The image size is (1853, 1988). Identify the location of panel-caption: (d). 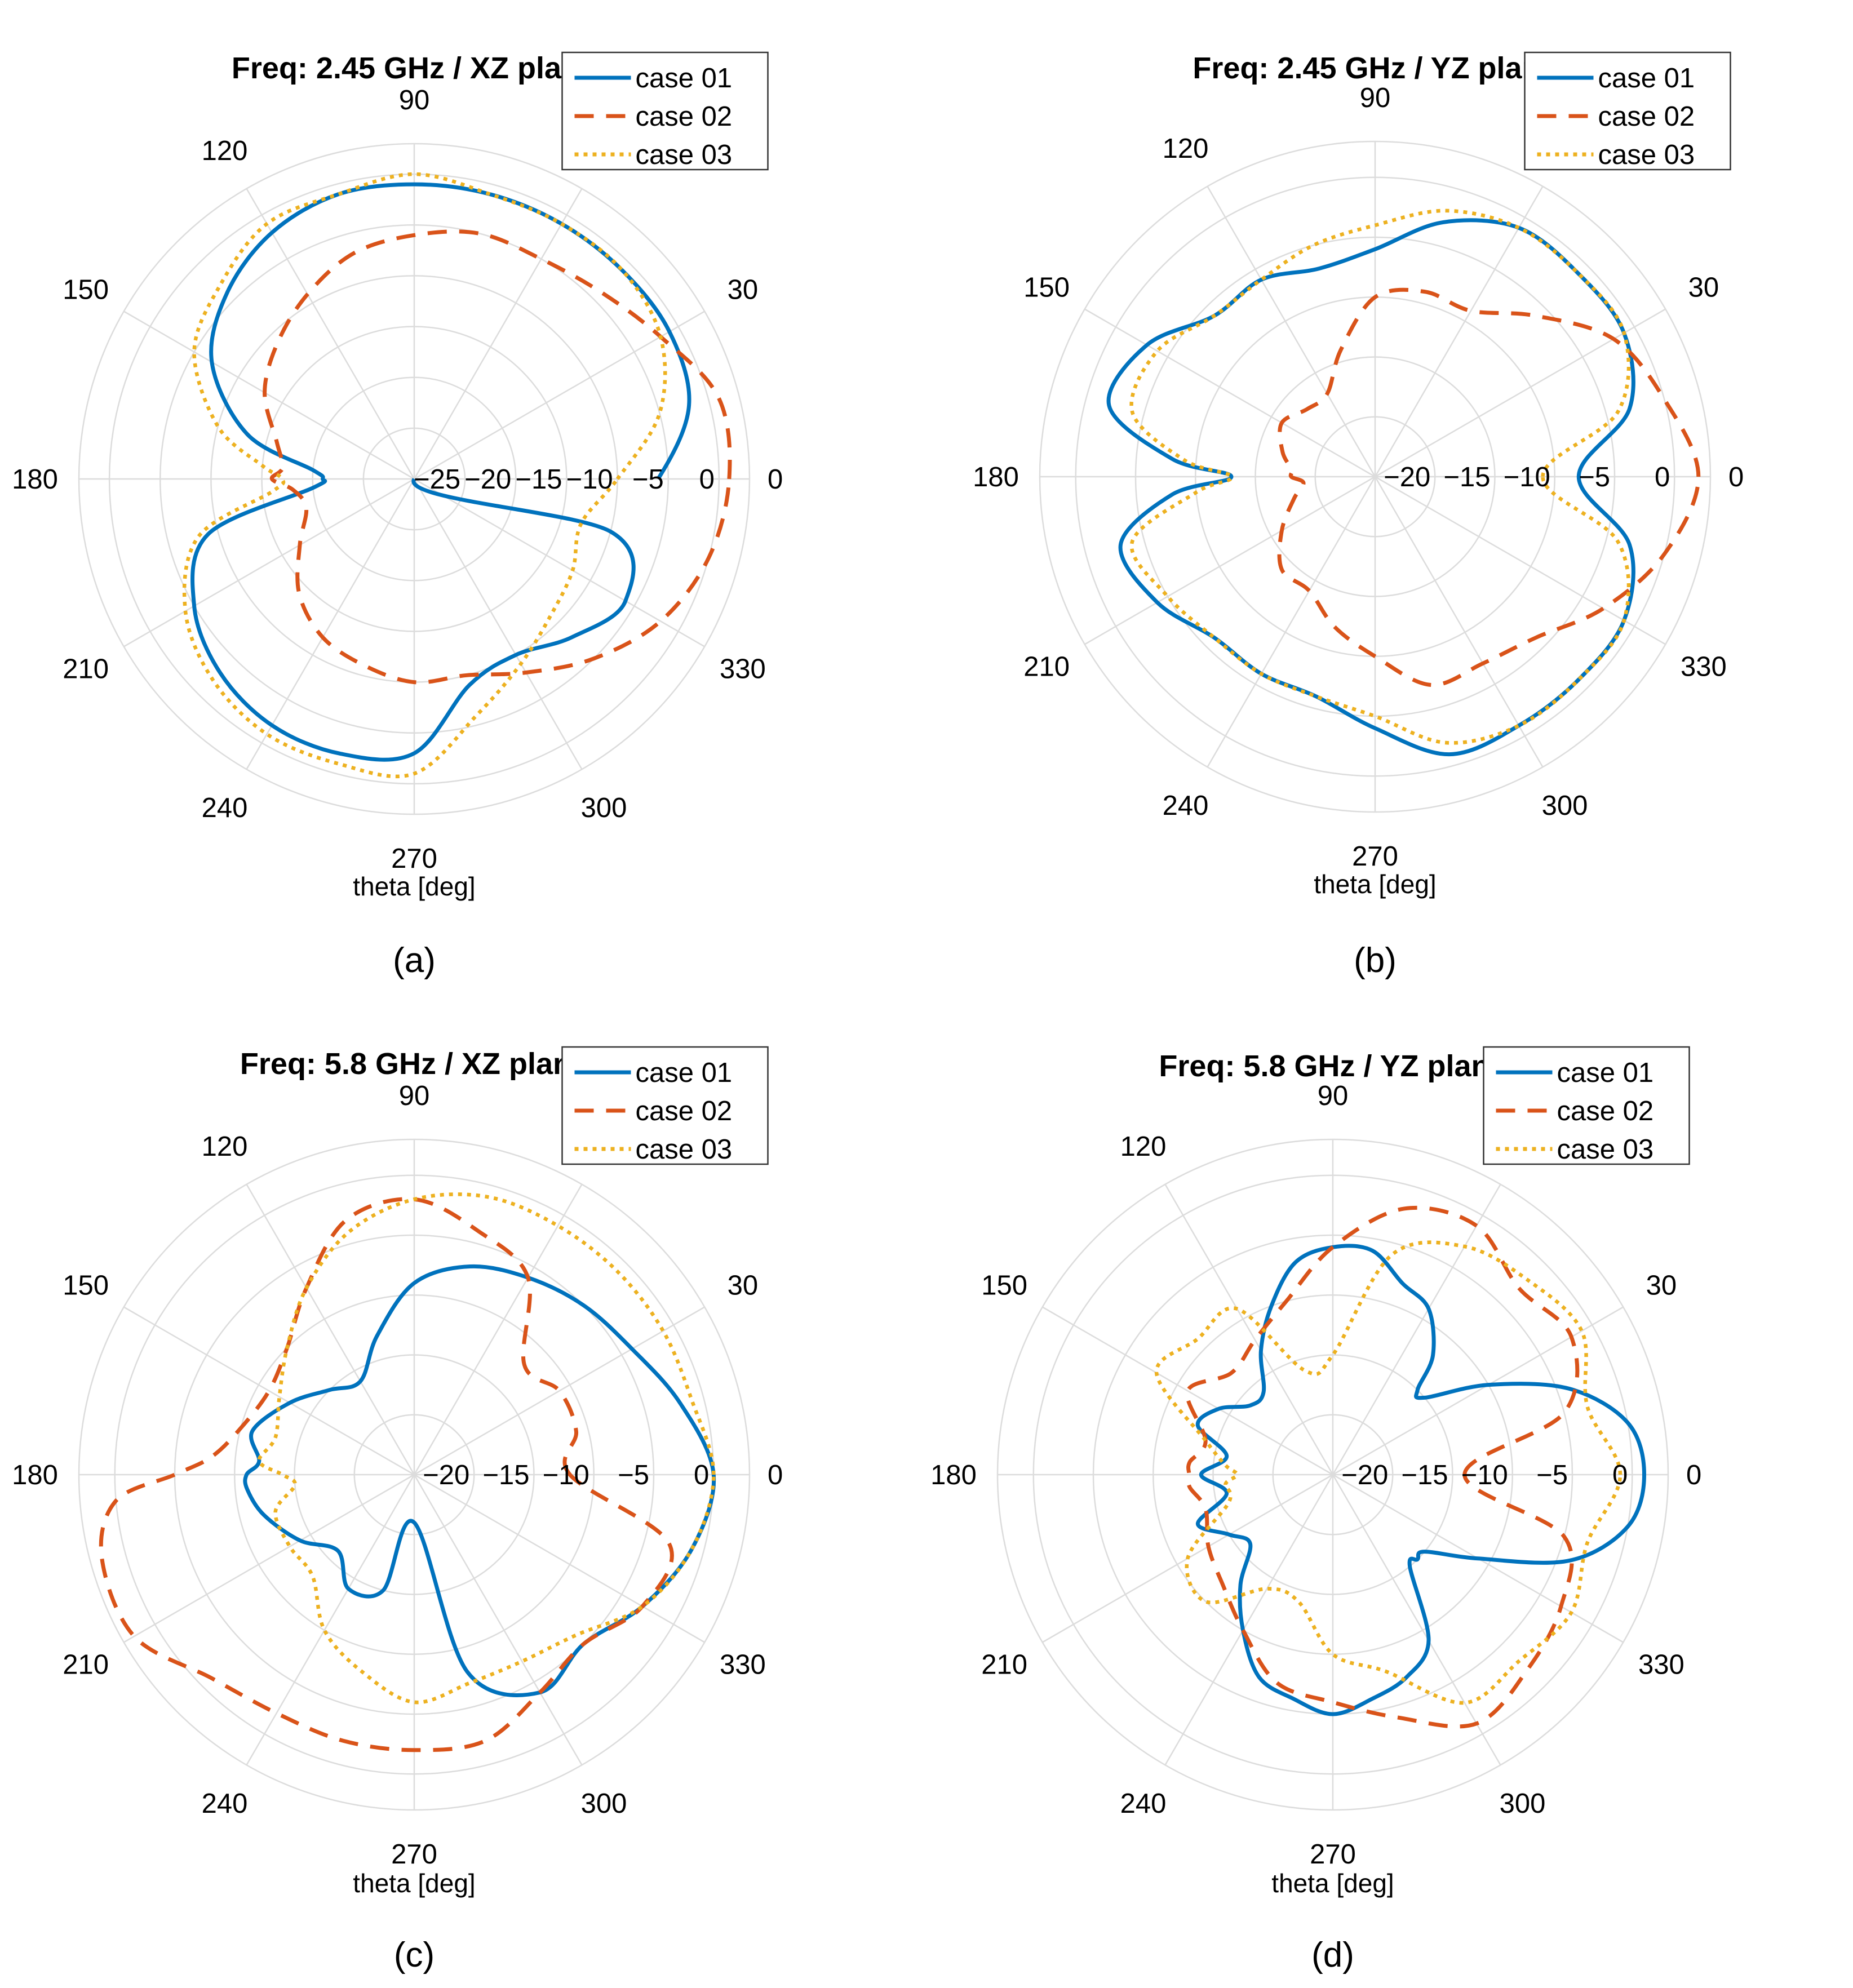
(1333, 1955).